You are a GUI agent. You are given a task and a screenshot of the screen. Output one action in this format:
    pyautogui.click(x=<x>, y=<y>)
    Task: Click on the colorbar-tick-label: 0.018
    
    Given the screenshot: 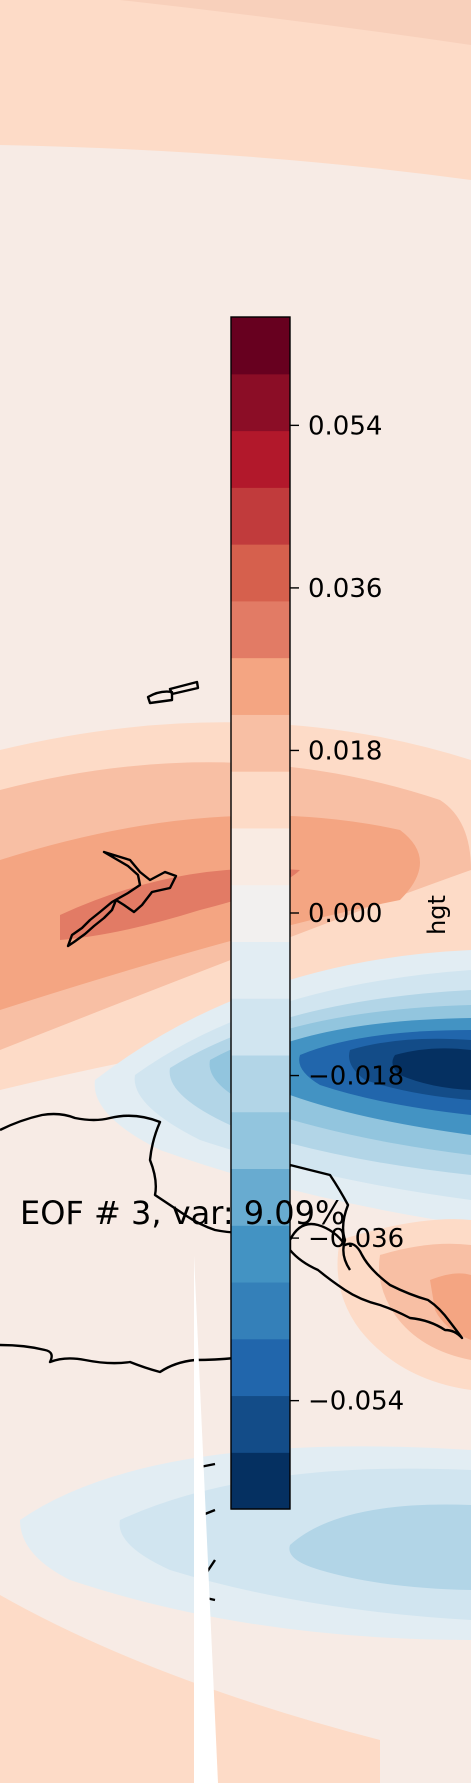 What is the action you would take?
    pyautogui.click(x=345, y=751)
    